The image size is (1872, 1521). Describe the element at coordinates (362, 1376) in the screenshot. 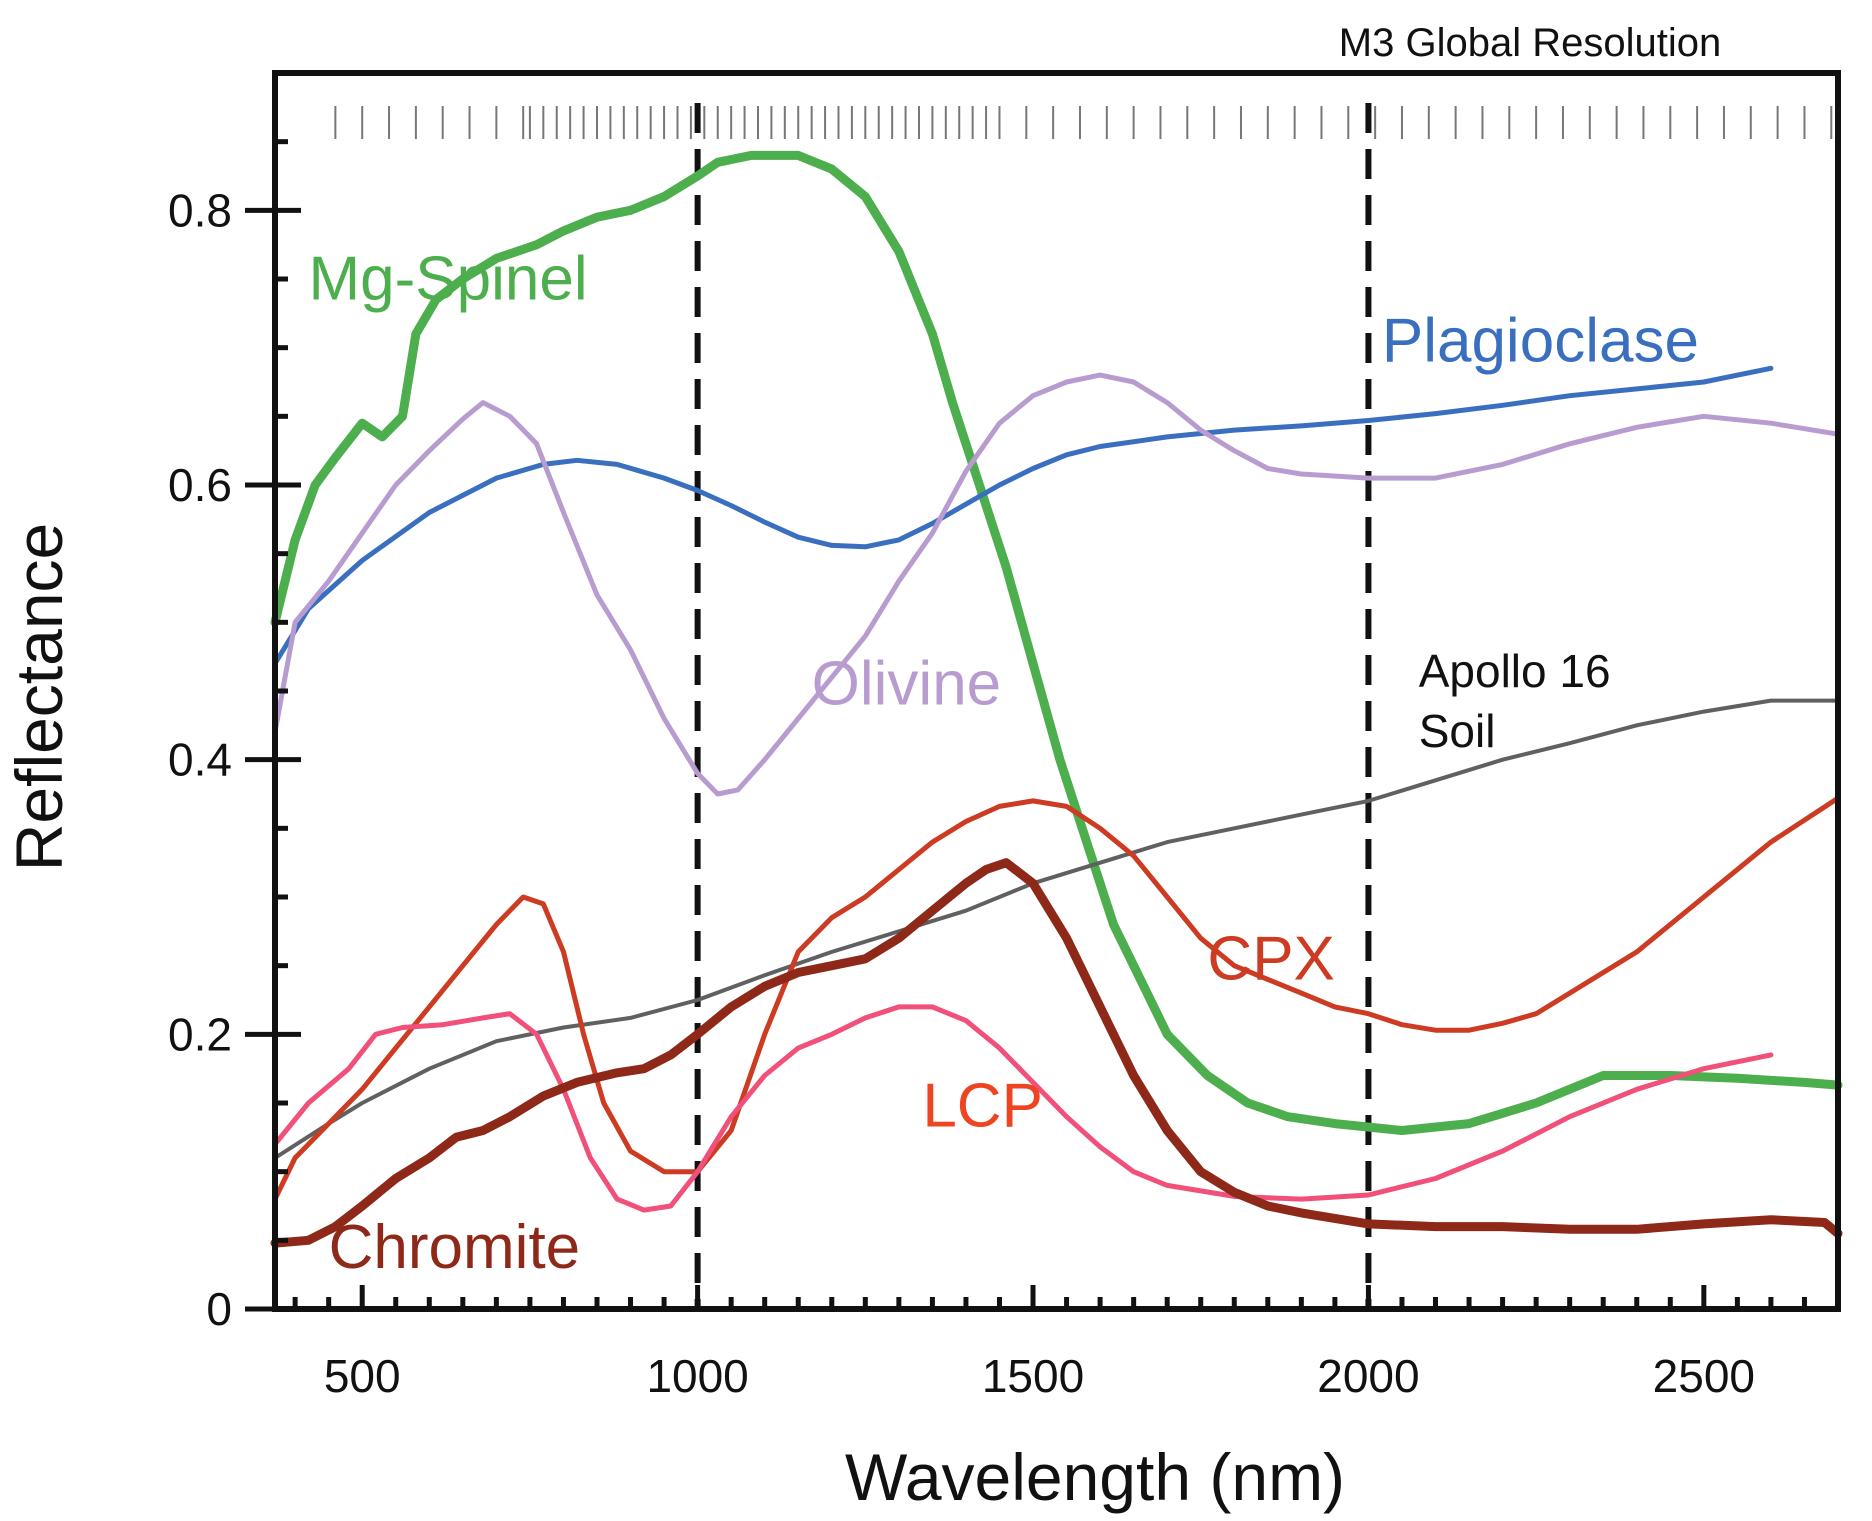

I see `x-tick-label-500: 500` at that location.